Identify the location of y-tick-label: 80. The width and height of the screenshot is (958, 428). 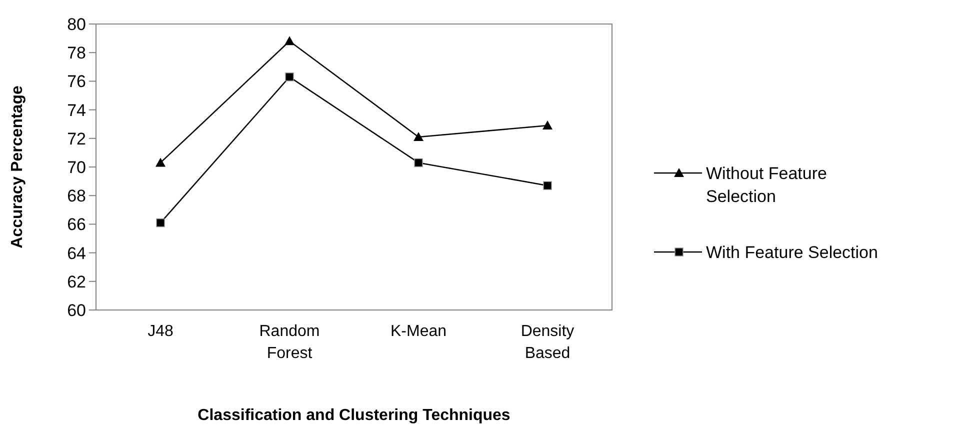
(76, 24).